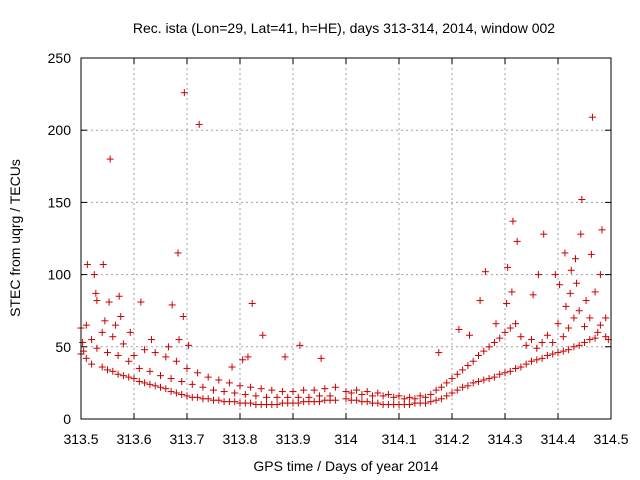 This screenshot has height=480, width=640. Describe the element at coordinates (60, 130) in the screenshot. I see `y-tick-label: 200` at that location.